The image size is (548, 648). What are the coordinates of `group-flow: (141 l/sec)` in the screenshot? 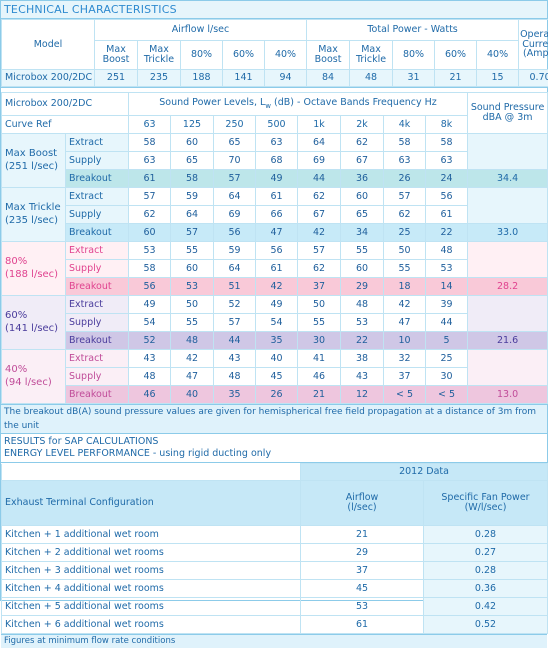 It's located at (34, 329).